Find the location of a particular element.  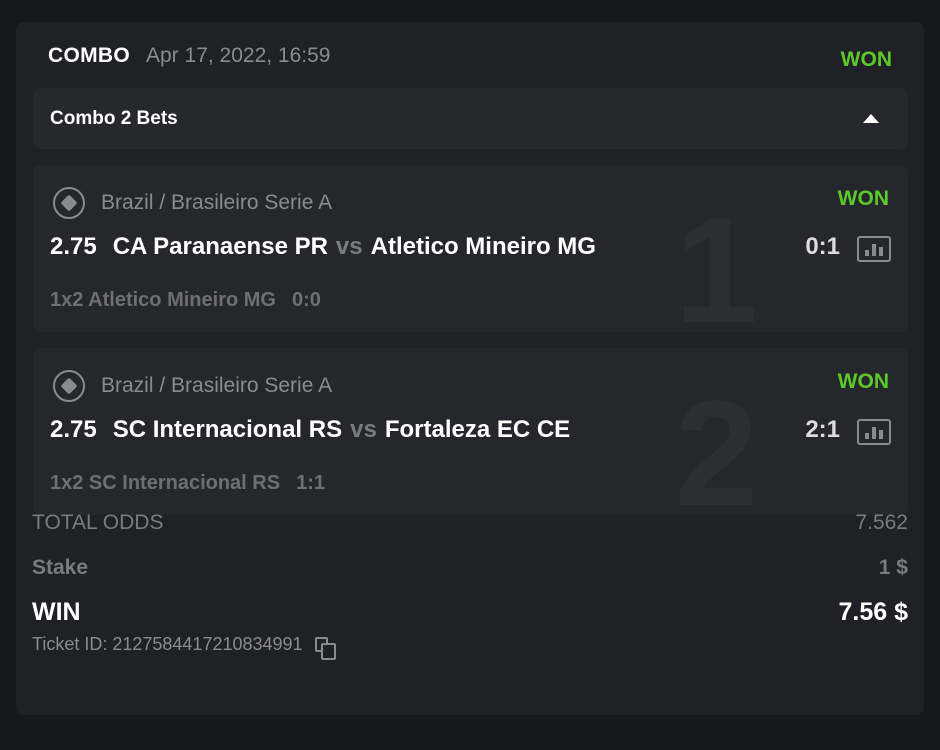

home-team: SC Internacional RS is located at coordinates (227, 429).